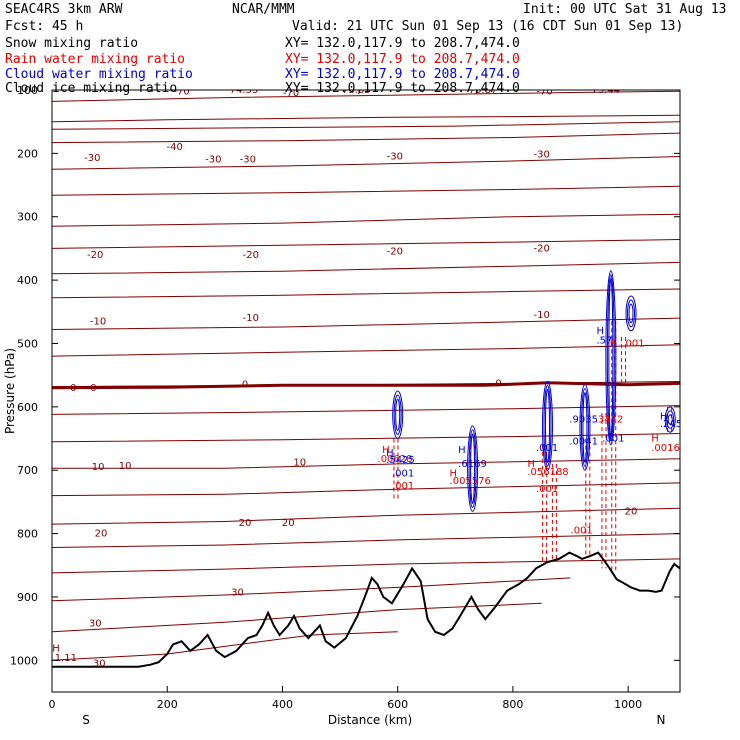 The image size is (740, 740). Describe the element at coordinates (512, 704) in the screenshot. I see `x-tick-label: 800` at that location.